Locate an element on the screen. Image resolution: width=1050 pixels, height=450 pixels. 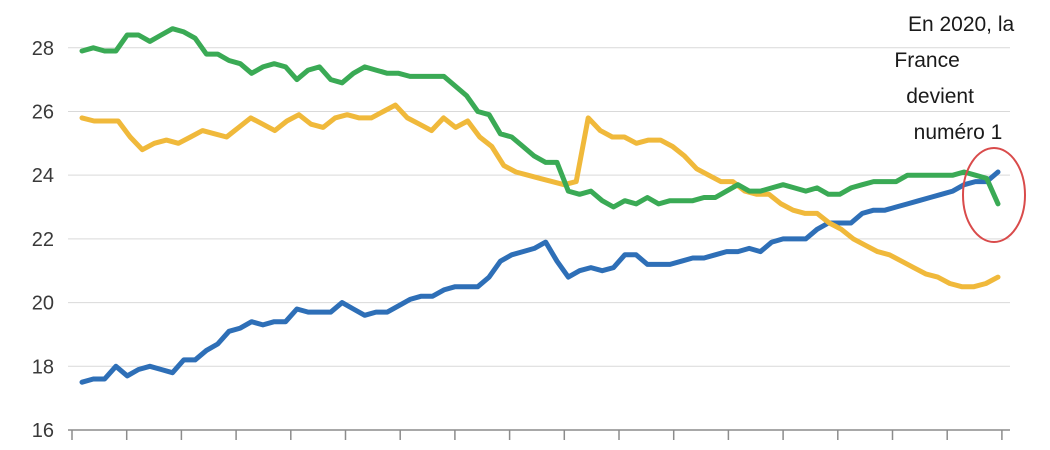
y-tick-label: 20 is located at coordinates (43, 304).